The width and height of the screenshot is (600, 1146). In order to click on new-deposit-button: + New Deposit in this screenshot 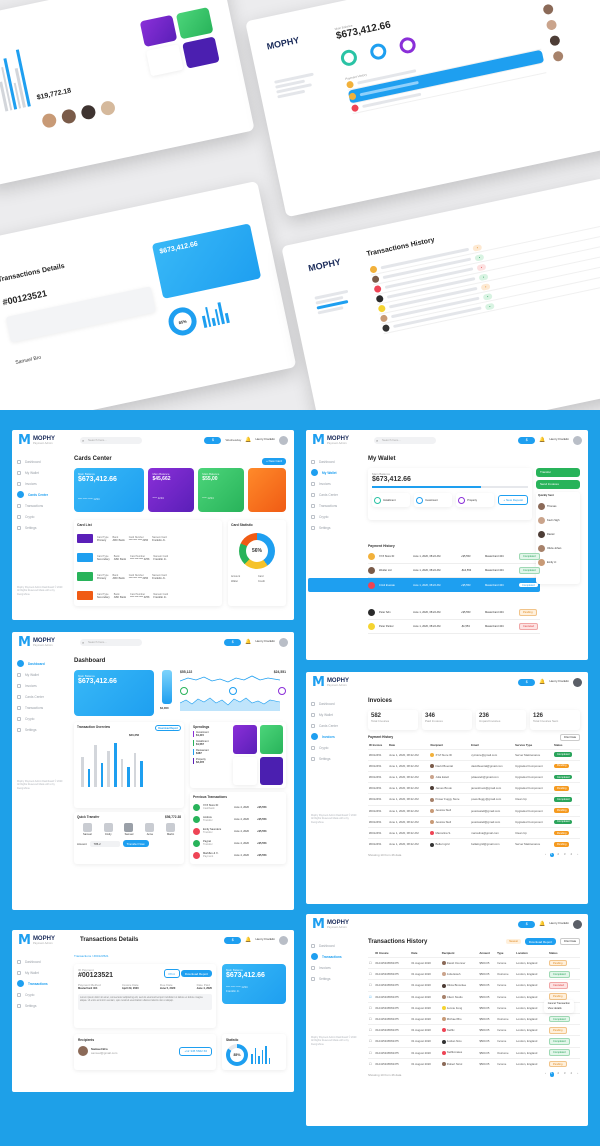, I will do `click(513, 500)`.